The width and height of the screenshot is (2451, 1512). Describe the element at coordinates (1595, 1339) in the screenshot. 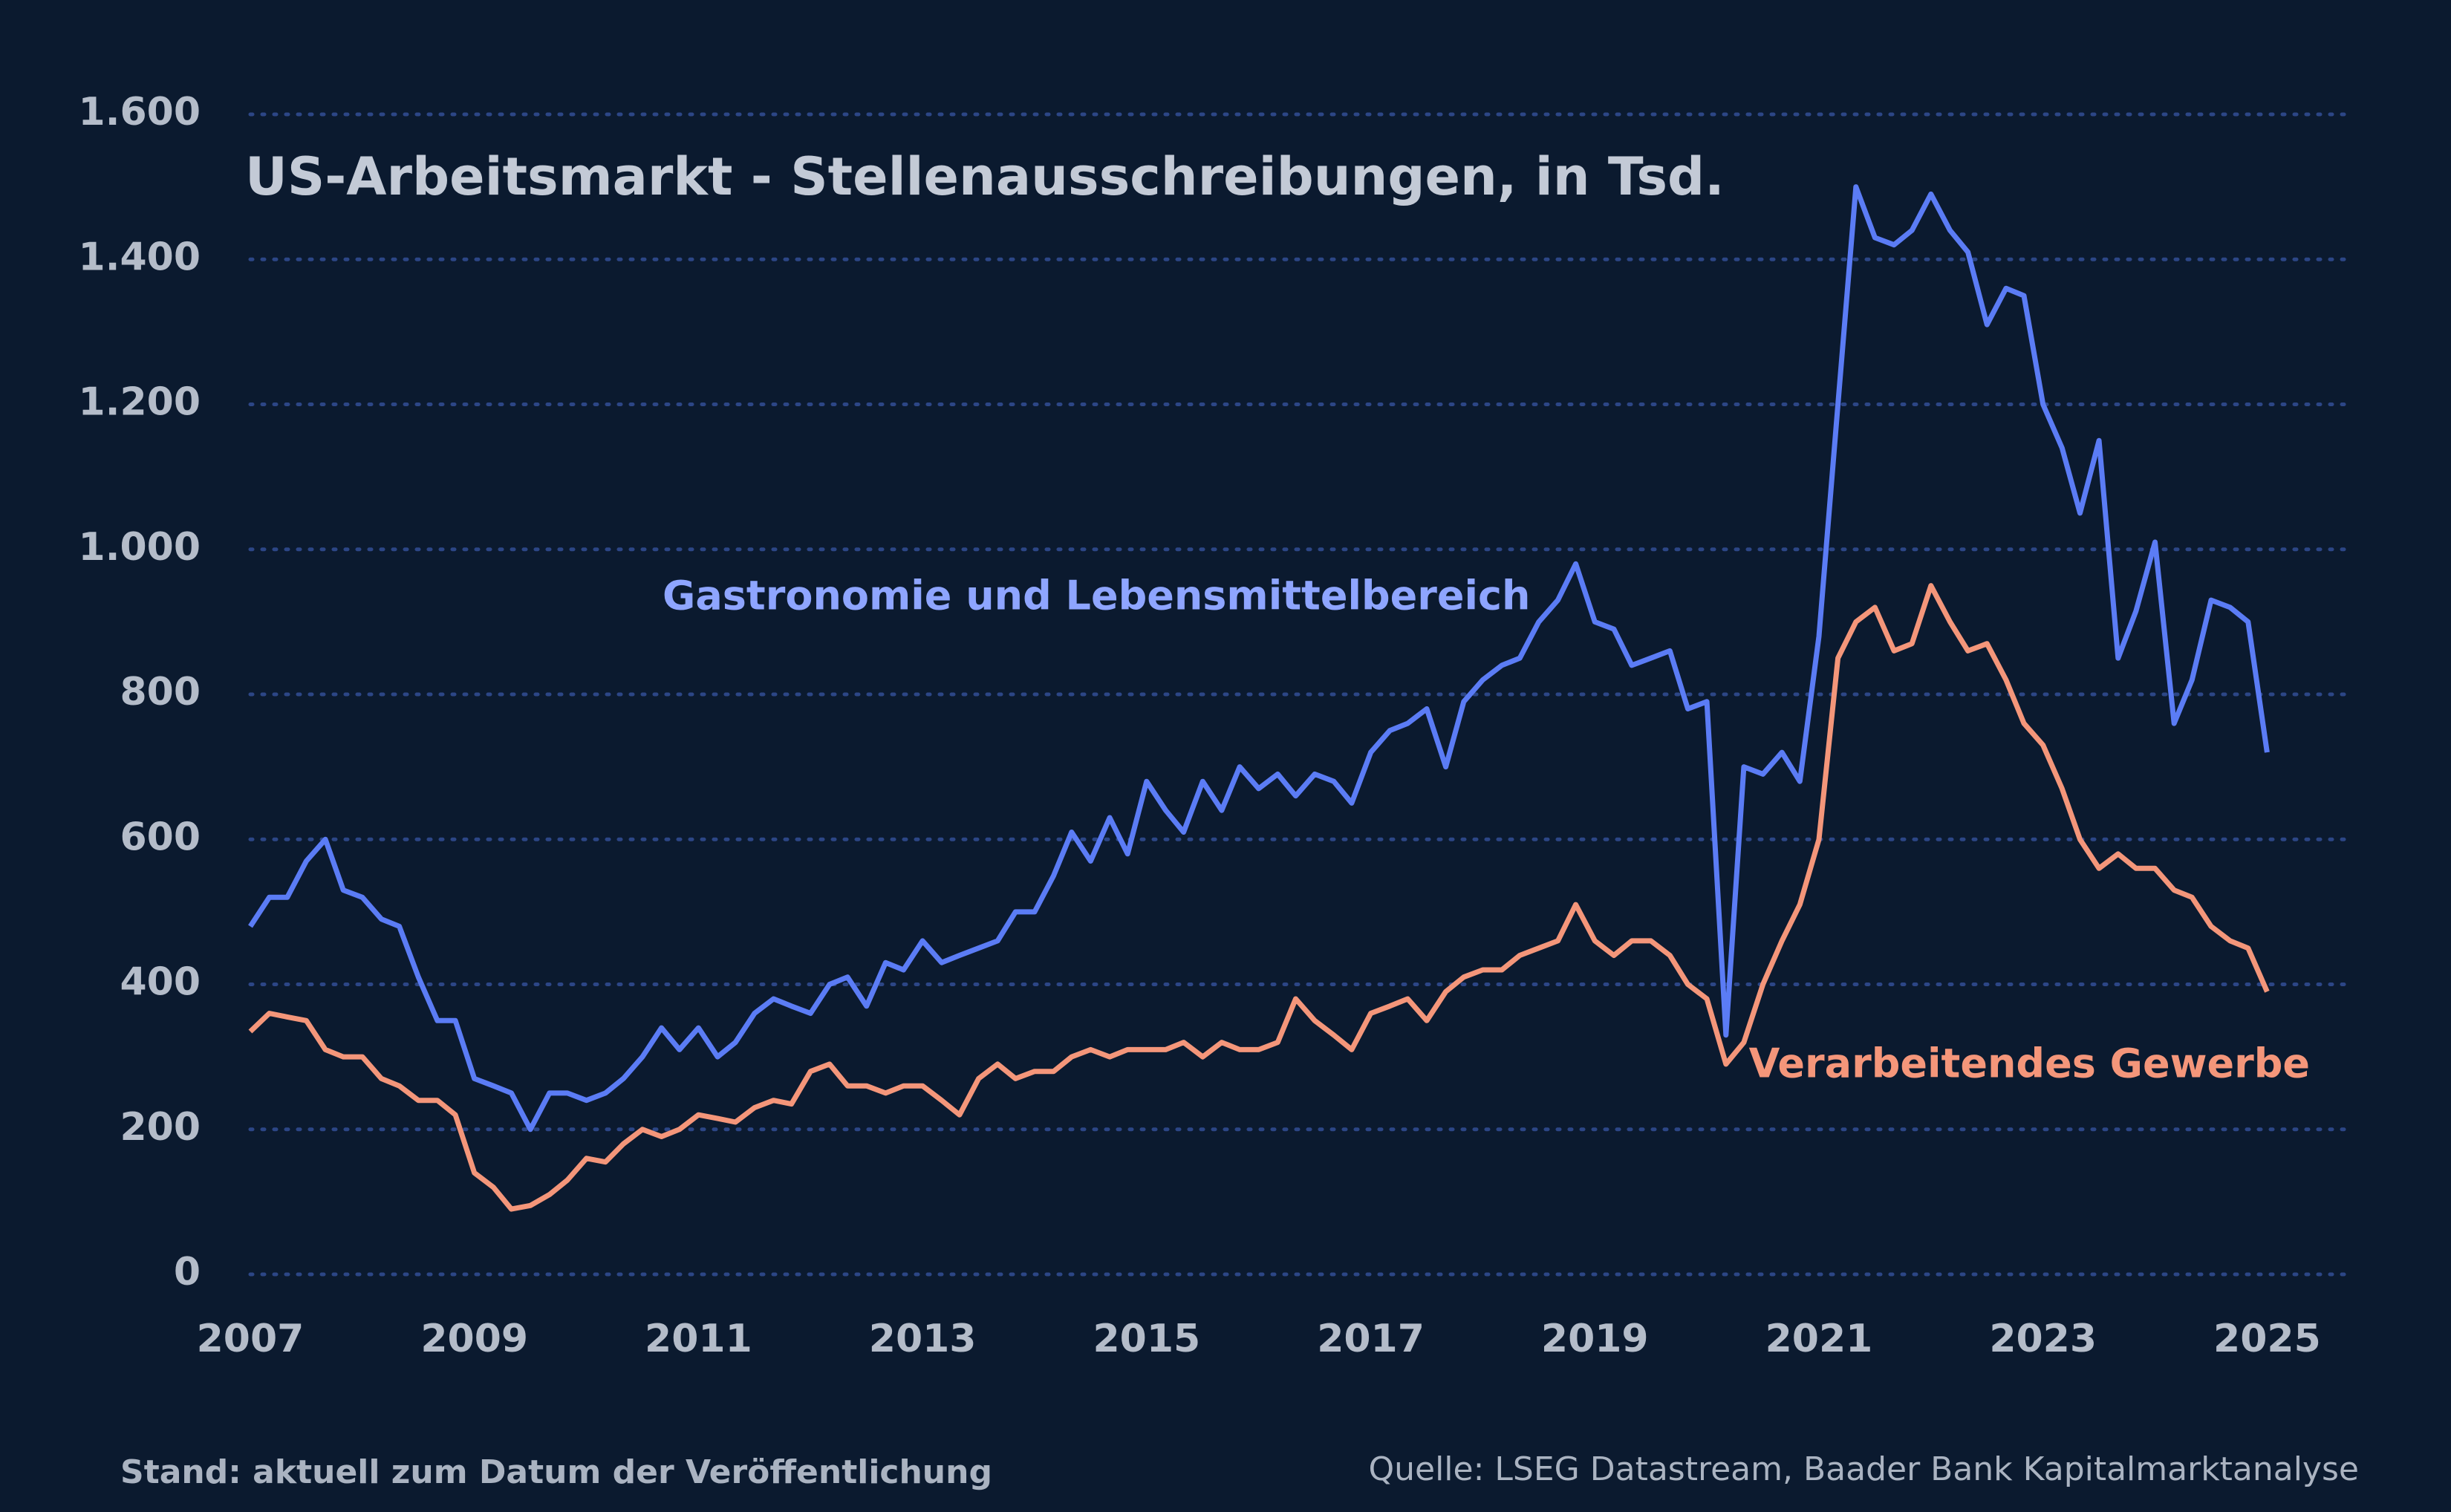

I see `x-tick-label: 2019` at that location.